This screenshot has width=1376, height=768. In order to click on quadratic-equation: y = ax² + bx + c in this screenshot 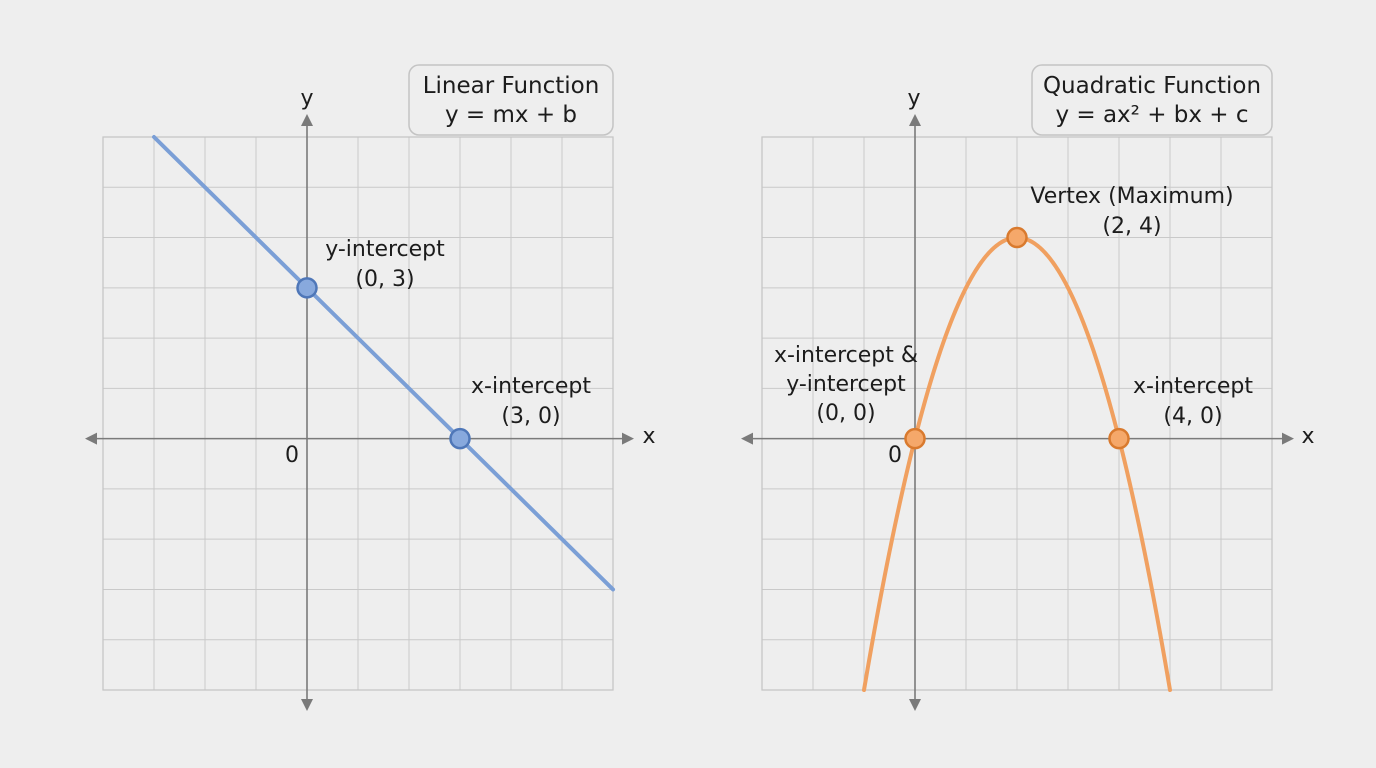, I will do `click(1151, 115)`.